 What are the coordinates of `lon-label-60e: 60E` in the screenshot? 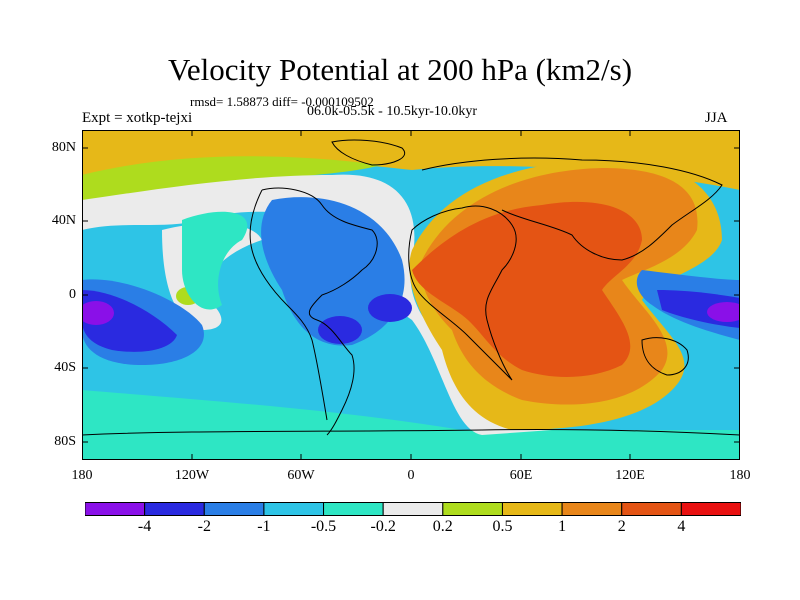 It's located at (521, 475).